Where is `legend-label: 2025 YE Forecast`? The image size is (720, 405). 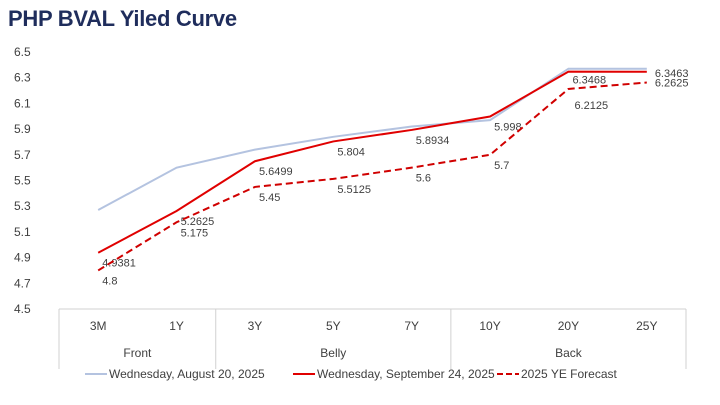 legend-label: 2025 YE Forecast is located at coordinates (569, 374).